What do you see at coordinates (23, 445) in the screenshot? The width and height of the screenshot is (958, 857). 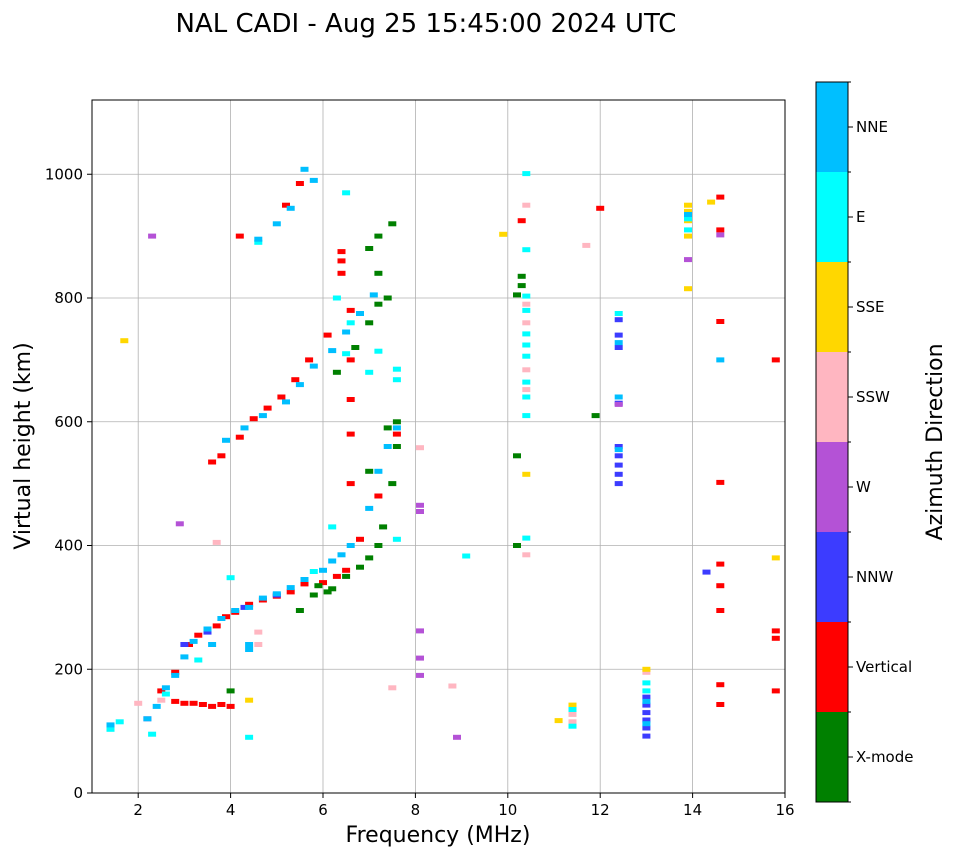 I see `y-axis-label: Virtual height (km)` at bounding box center [23, 445].